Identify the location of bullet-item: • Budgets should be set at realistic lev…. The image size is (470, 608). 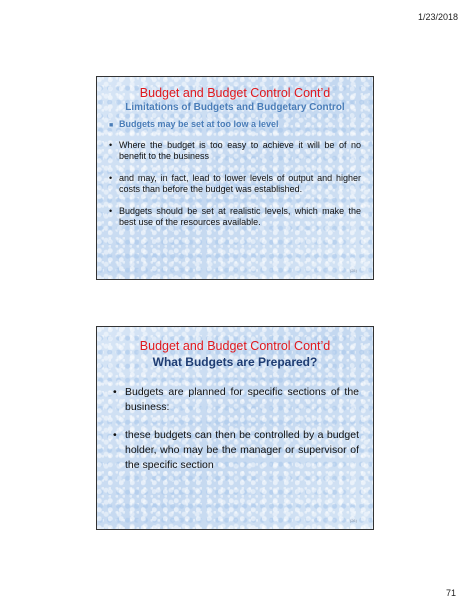
(235, 217).